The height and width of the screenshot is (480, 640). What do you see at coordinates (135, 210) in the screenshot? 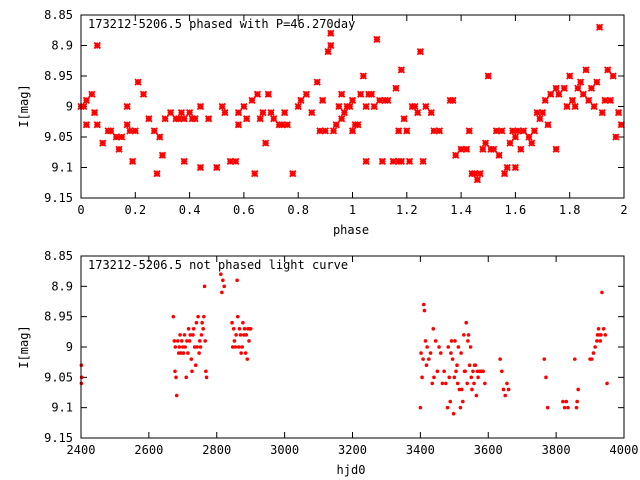
I see `phased-xtick-label: 0.2` at bounding box center [135, 210].